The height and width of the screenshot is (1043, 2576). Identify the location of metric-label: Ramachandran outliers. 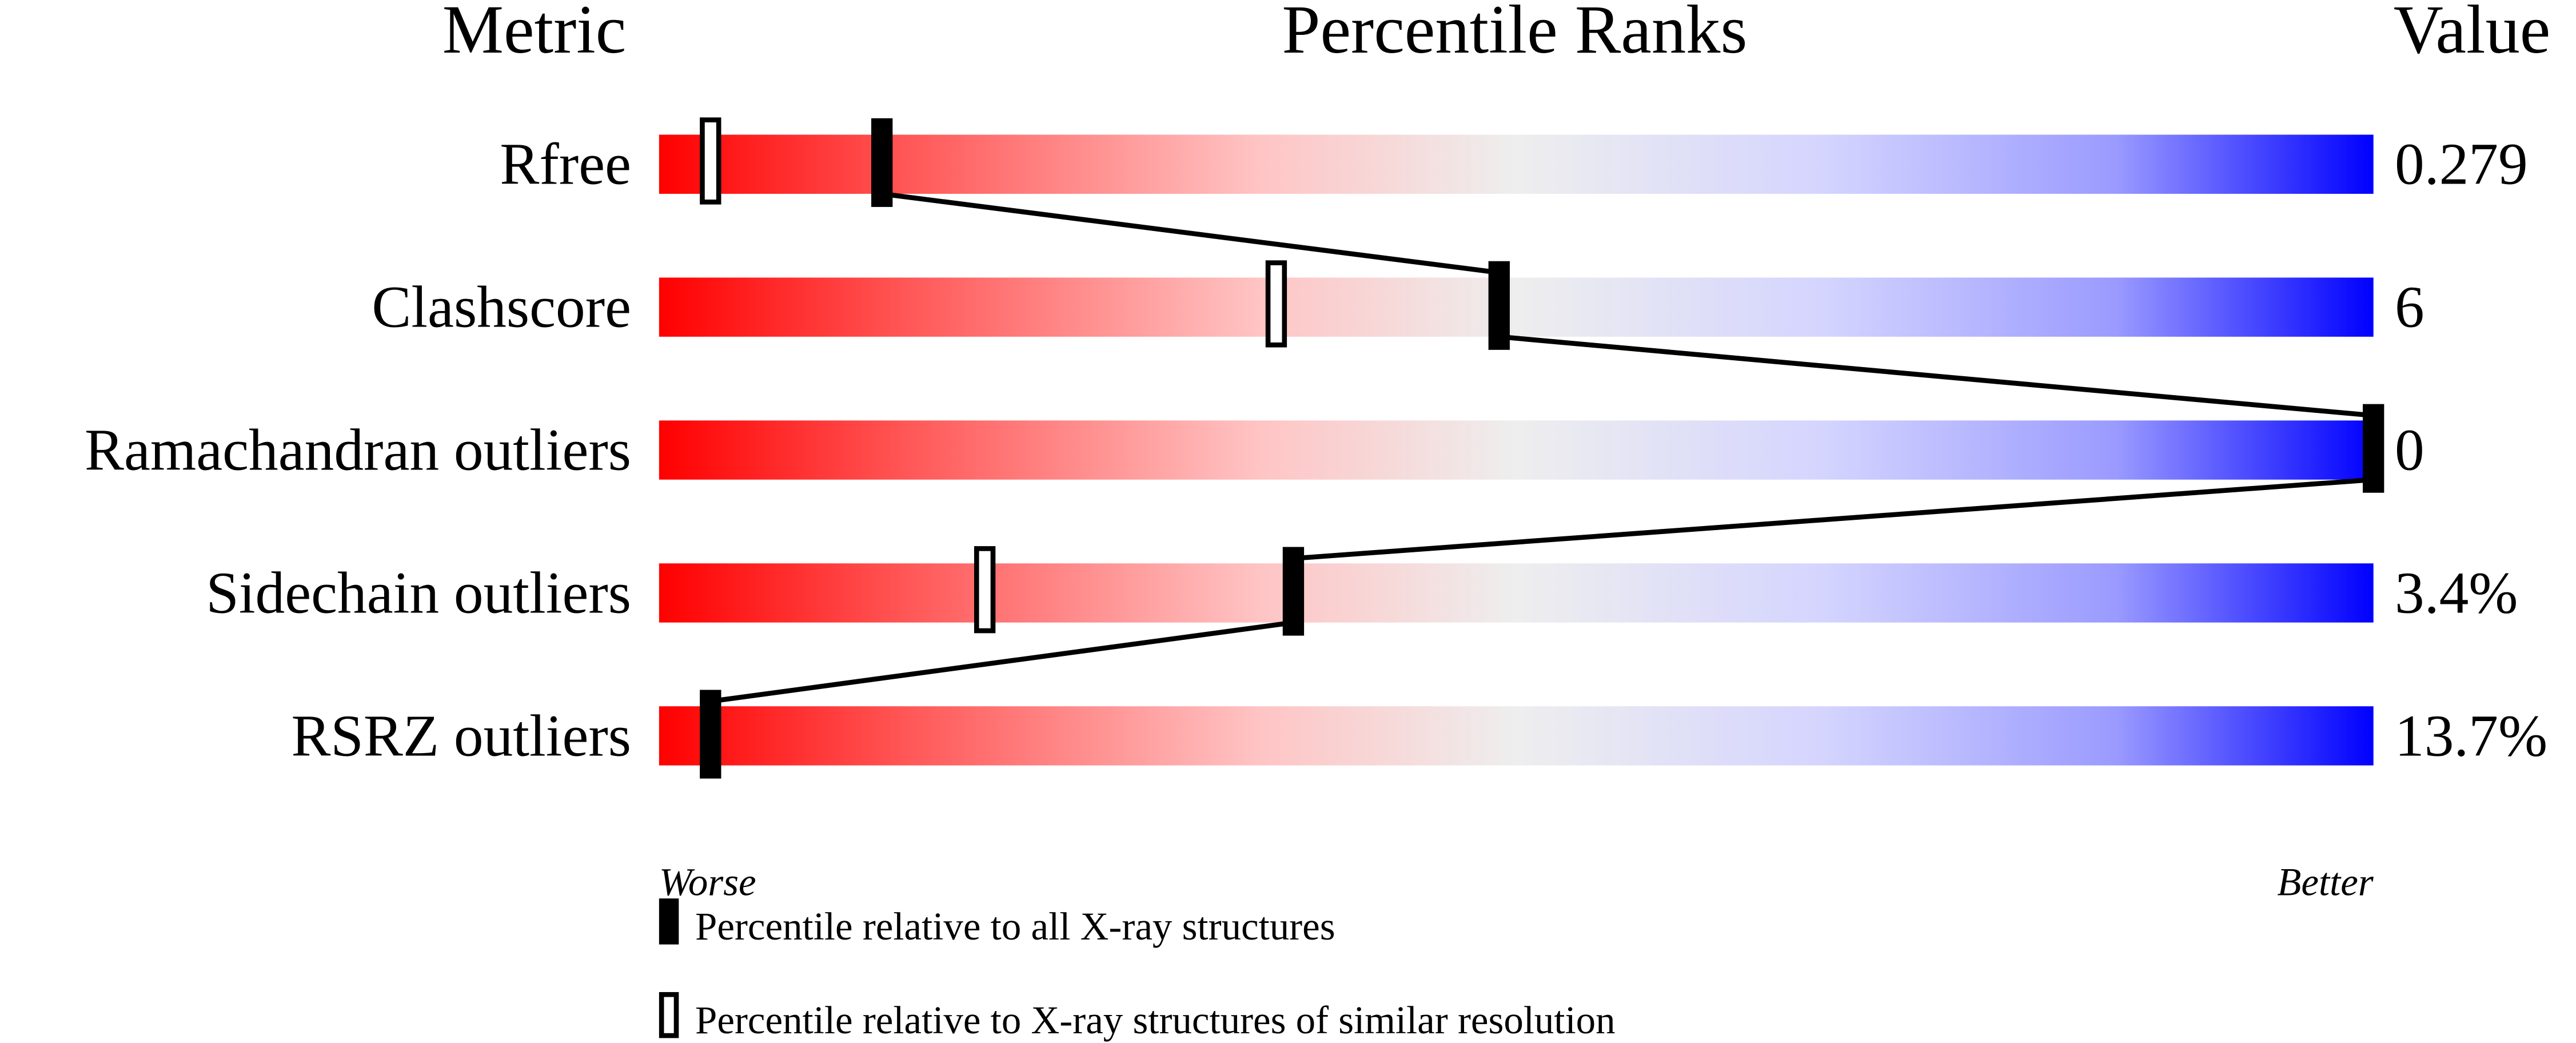
(358, 450).